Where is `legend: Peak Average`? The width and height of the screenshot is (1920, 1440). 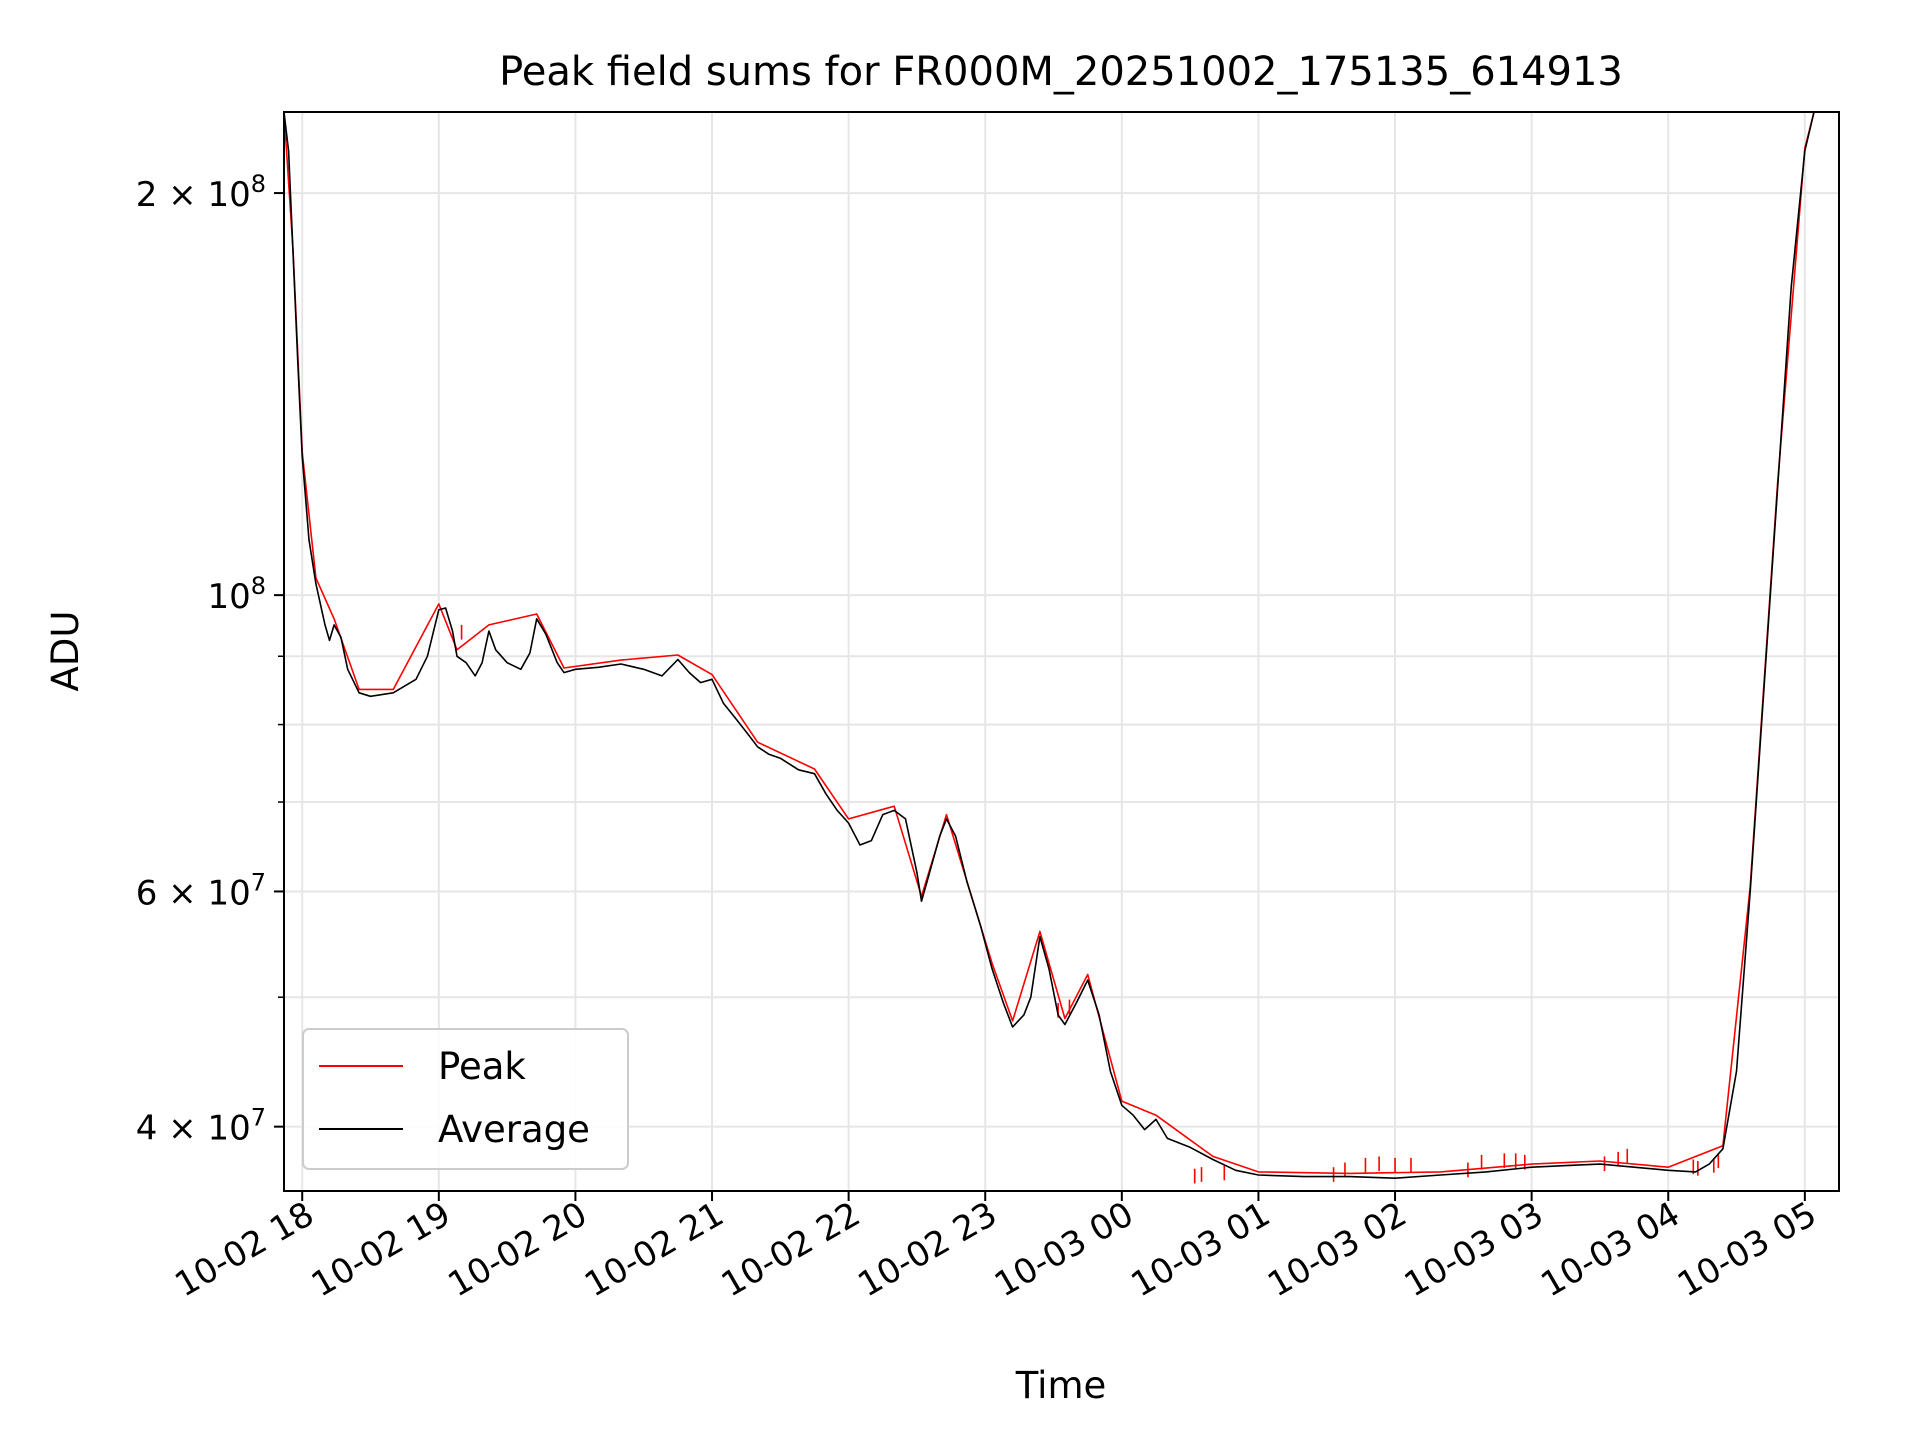
legend: Peak Average is located at coordinates (465, 1099).